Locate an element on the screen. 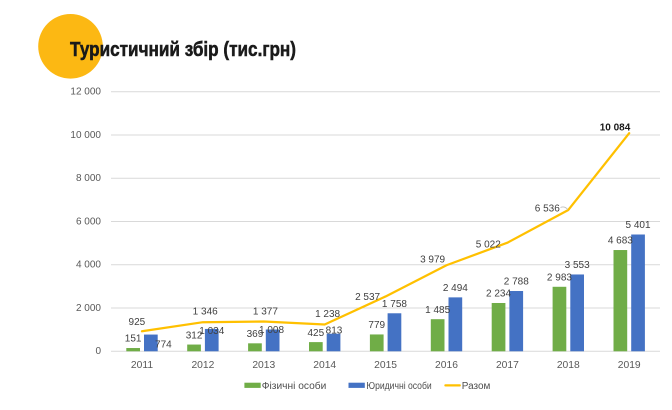  svg-text: 1 008 is located at coordinates (271, 330).